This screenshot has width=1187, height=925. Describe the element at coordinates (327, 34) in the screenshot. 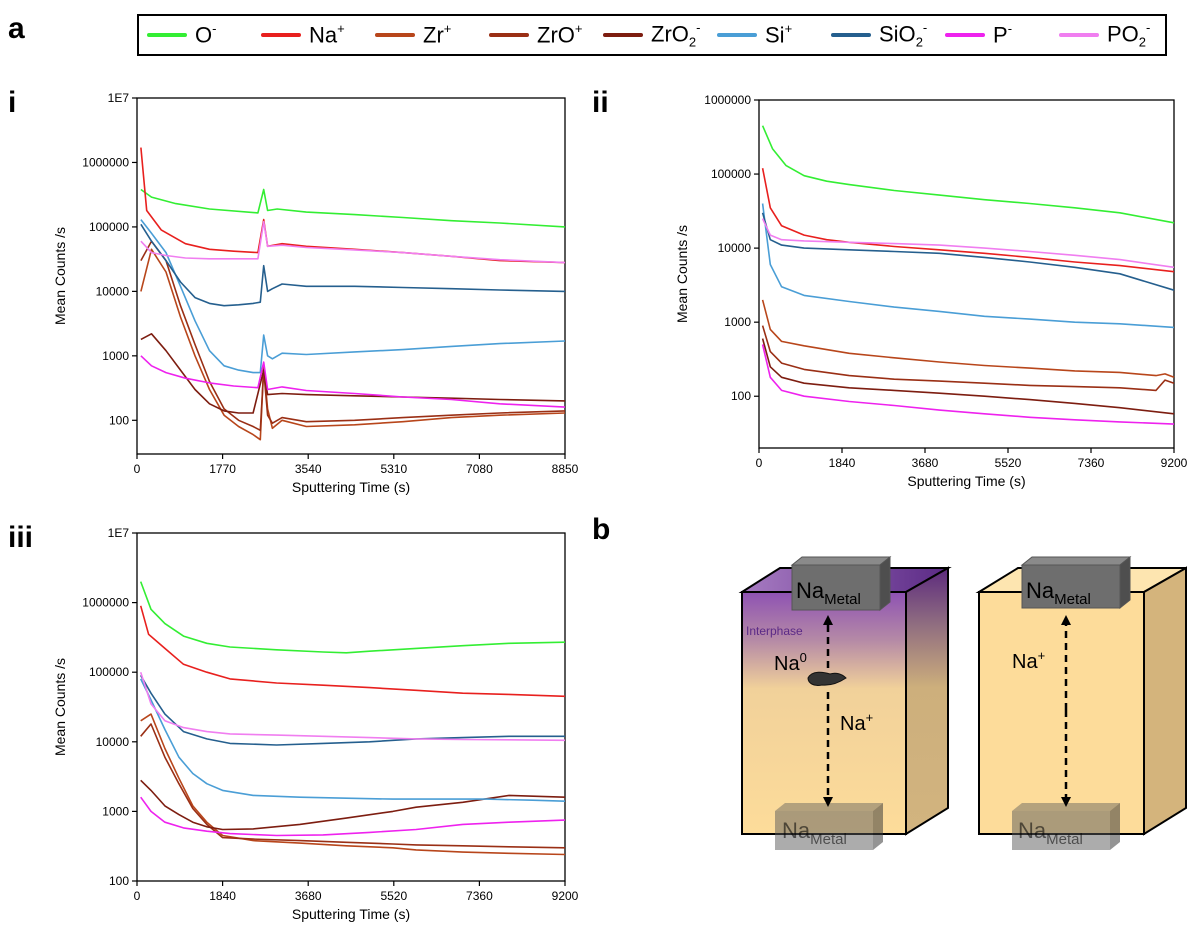

I see `legend-label: Na+` at that location.